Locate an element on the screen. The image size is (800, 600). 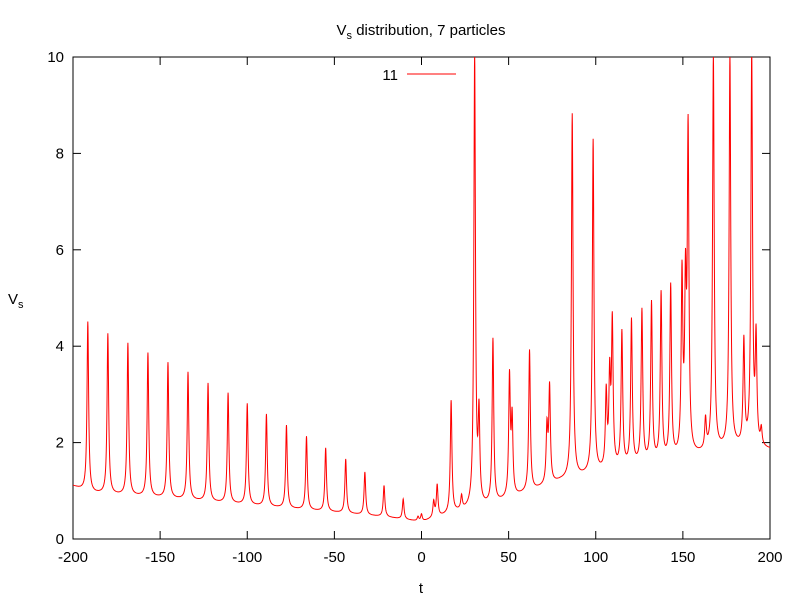
y-tick-label: 10 is located at coordinates (55, 57).